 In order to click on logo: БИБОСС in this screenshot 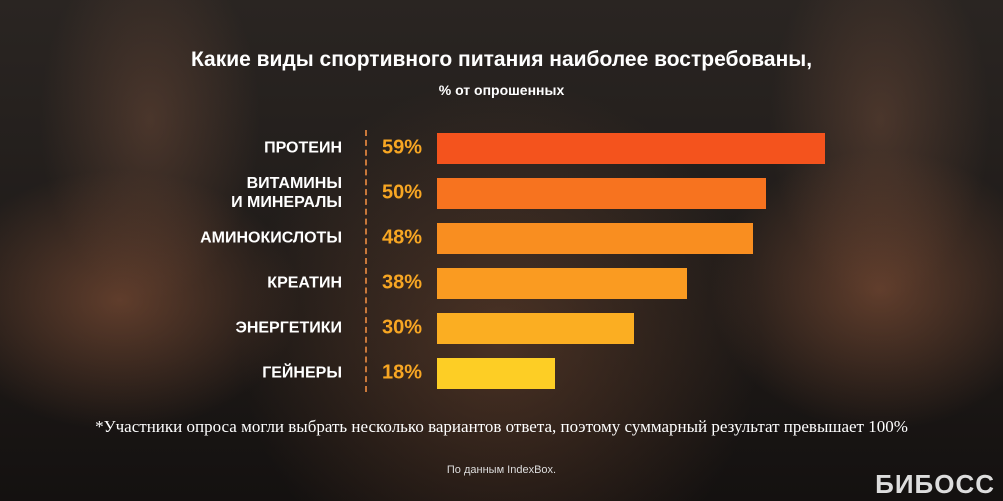, I will do `click(935, 484)`.